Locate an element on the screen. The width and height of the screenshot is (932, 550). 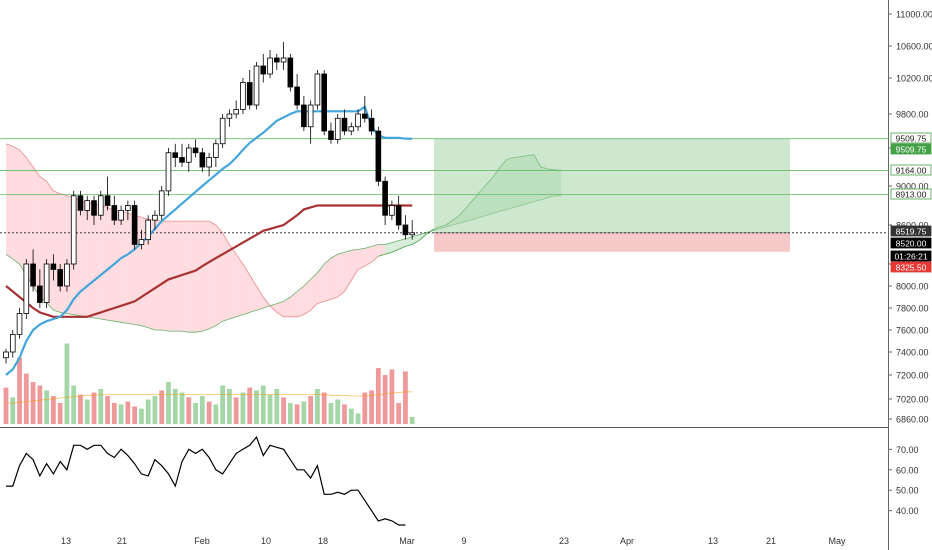
price-label-text: 8325.50 is located at coordinates (911, 267).